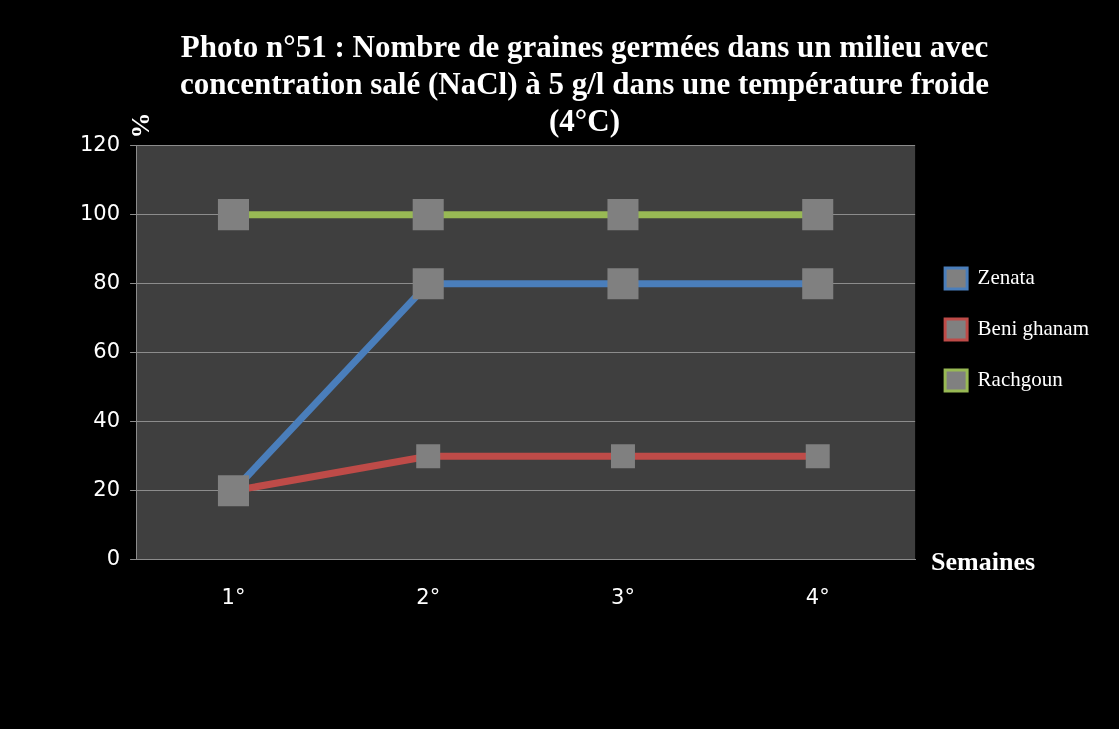 Image resolution: width=1119 pixels, height=729 pixels. What do you see at coordinates (1033, 328) in the screenshot?
I see `legend-label: Beni ghanam` at bounding box center [1033, 328].